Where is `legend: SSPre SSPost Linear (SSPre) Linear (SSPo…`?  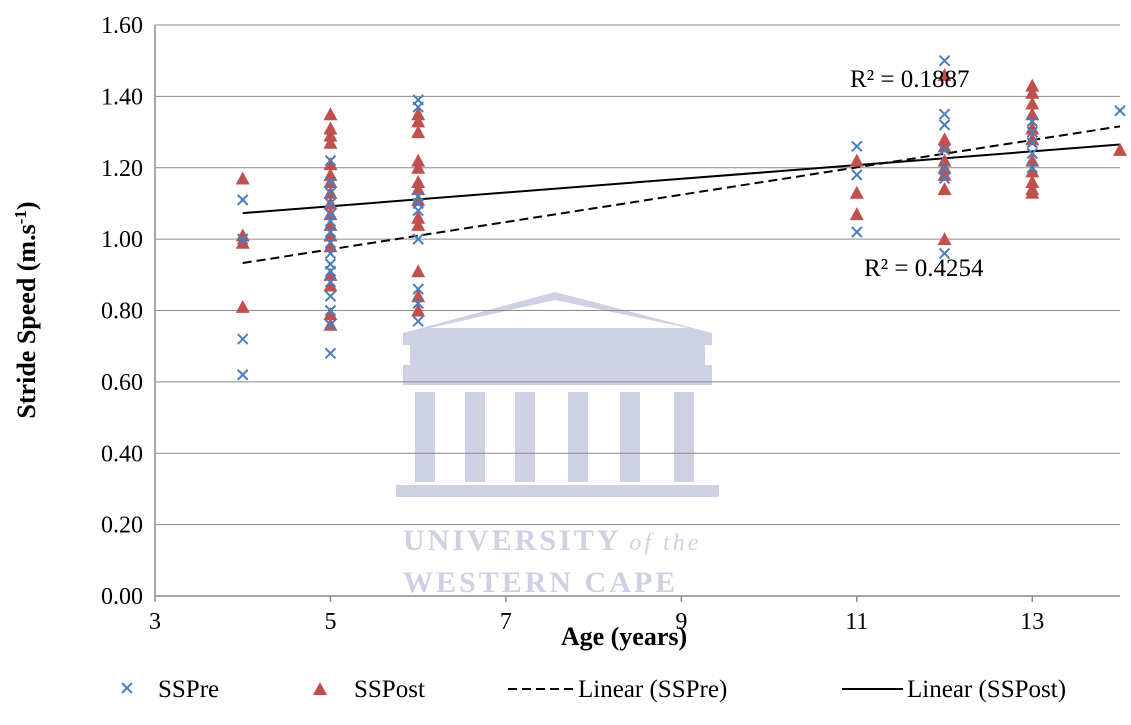
legend: SSPre SSPost Linear (SSPre) Linear (SSPo… is located at coordinates (593, 689).